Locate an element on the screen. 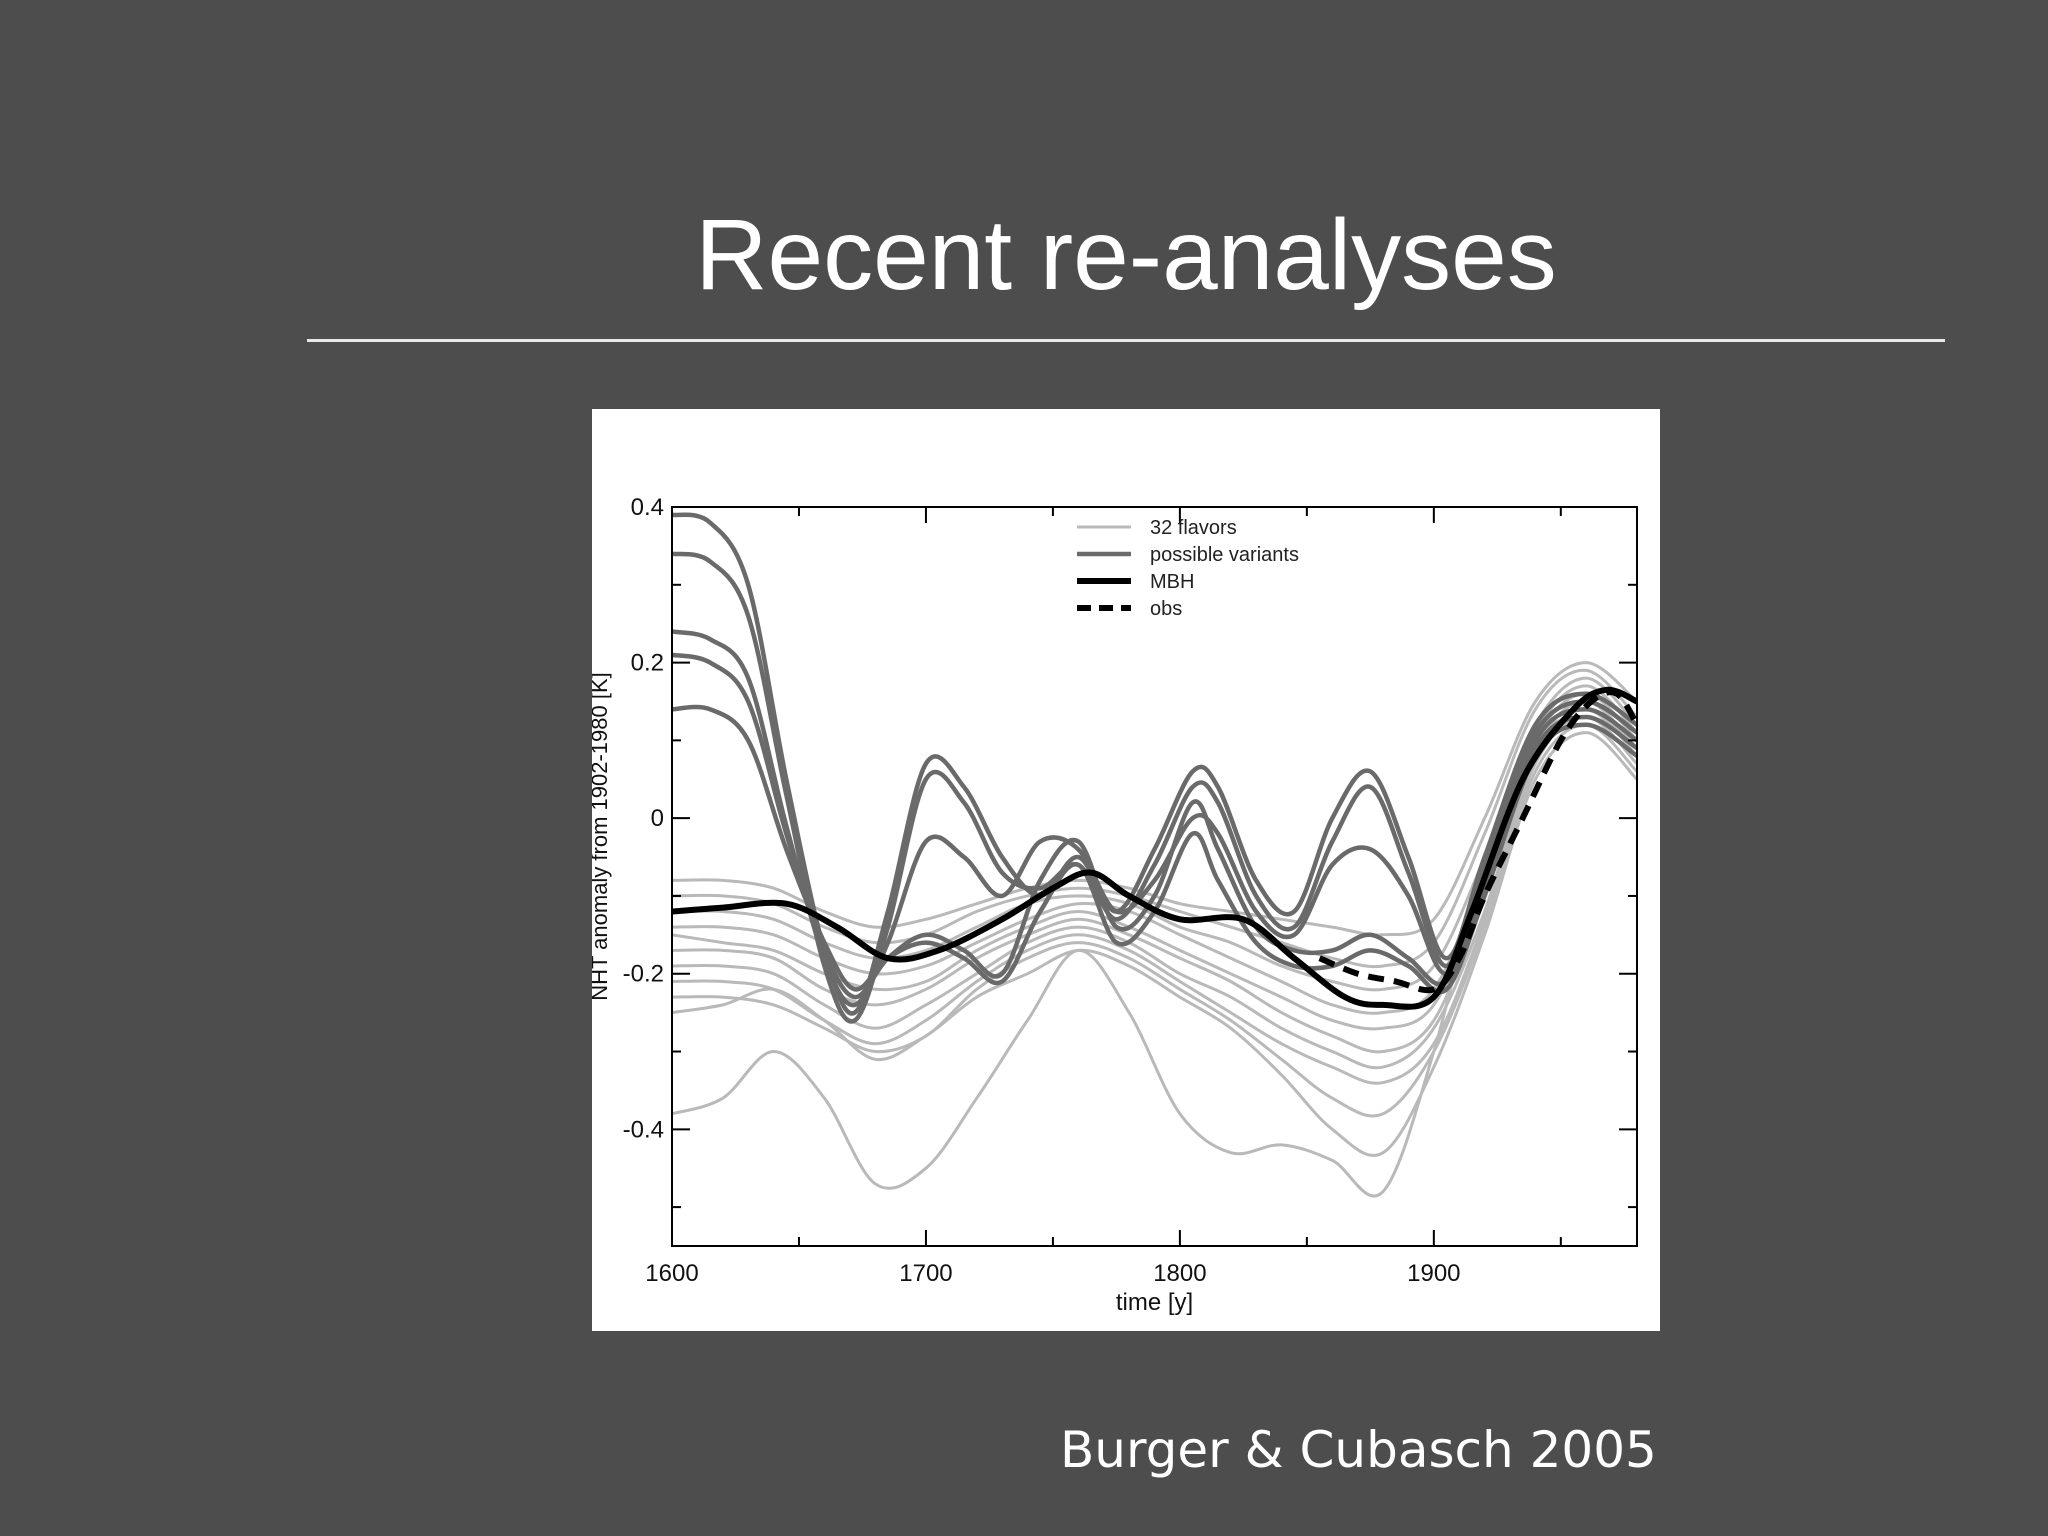 Image resolution: width=2048 pixels, height=1536 pixels. y-tick-label: 0.2 is located at coordinates (647, 663).